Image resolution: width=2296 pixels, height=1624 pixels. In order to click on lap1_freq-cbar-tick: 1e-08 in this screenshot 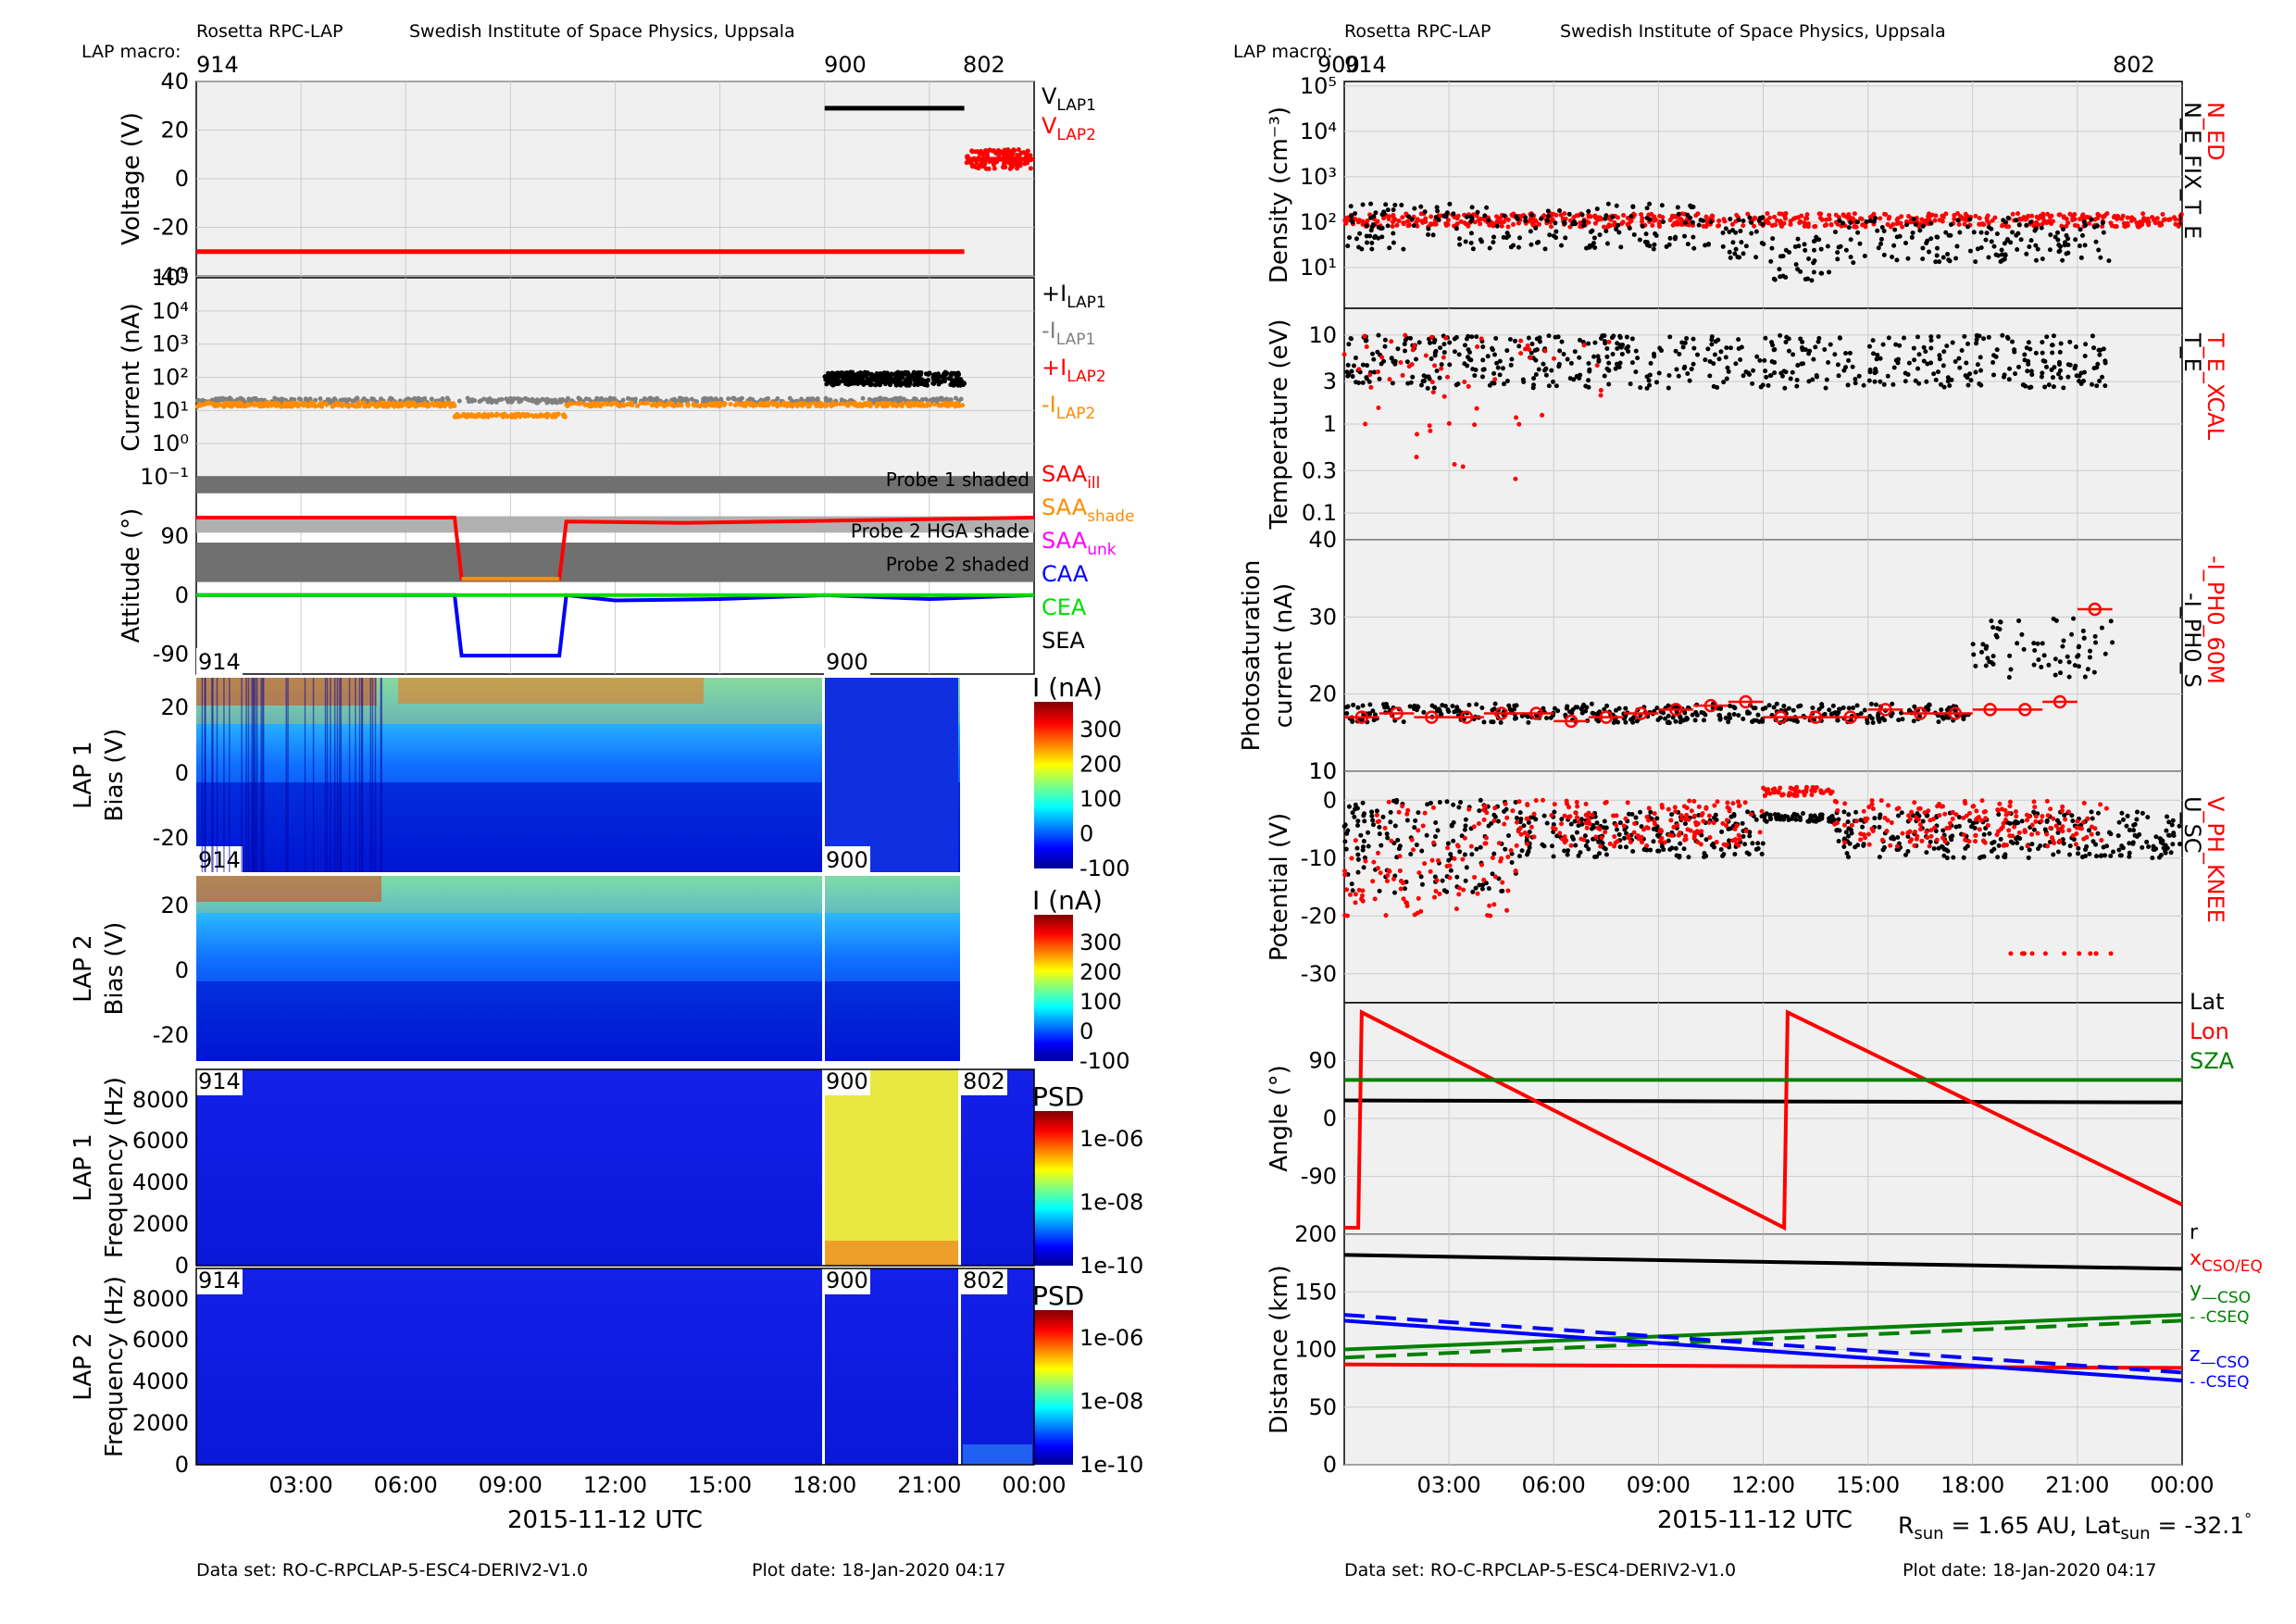, I will do `click(1111, 1203)`.